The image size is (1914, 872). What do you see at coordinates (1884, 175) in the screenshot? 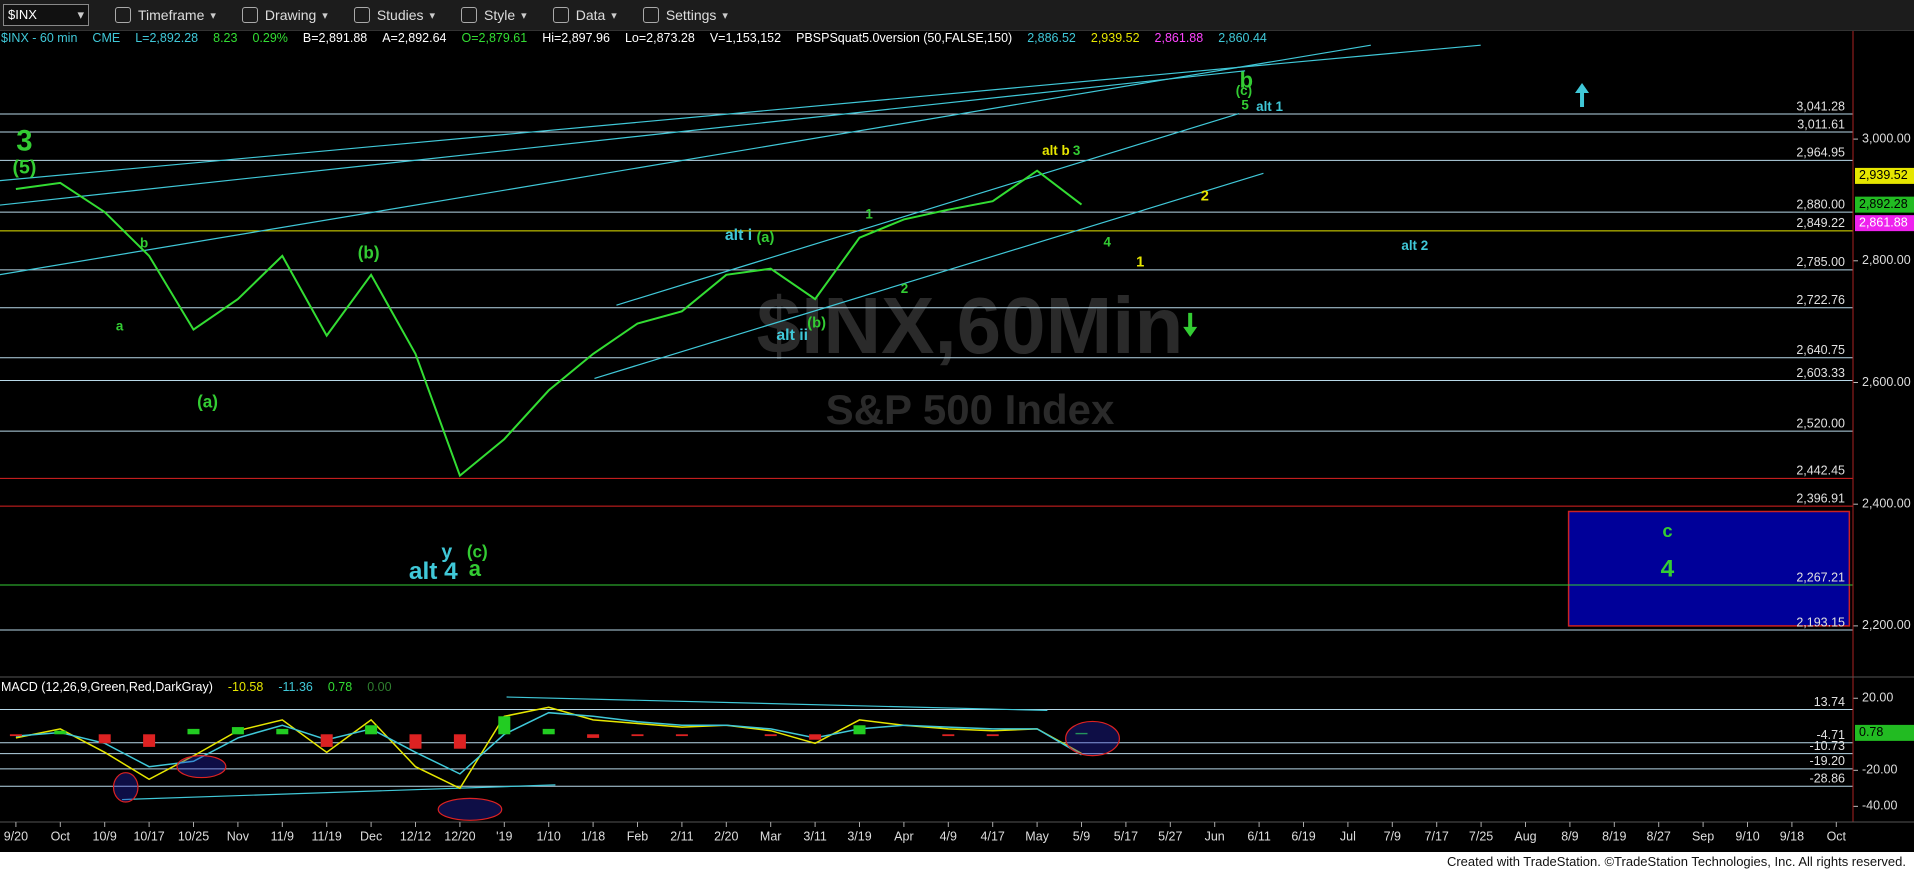
I see `price-marker` at bounding box center [1884, 175].